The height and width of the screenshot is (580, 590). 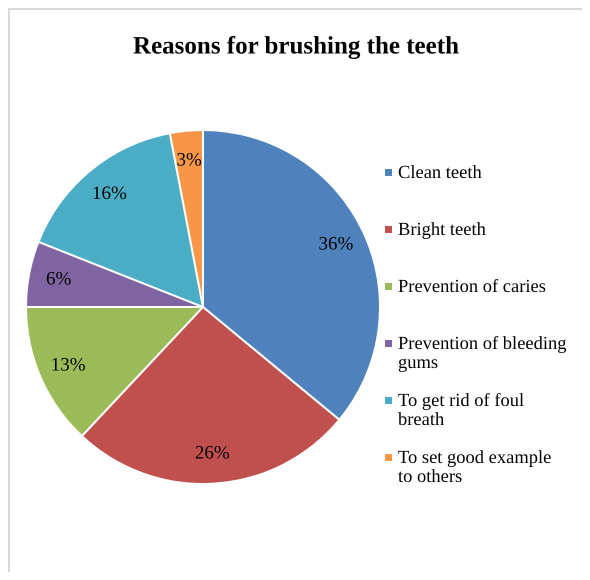 I want to click on data-label: 36%, so click(x=336, y=243).